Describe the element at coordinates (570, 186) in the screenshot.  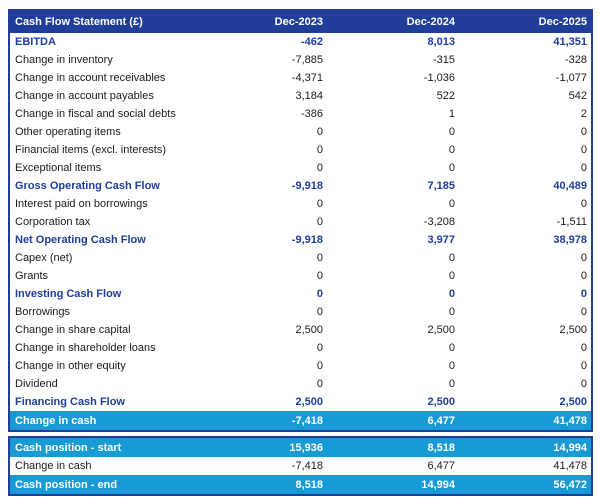
I see `row-value: 40,489` at that location.